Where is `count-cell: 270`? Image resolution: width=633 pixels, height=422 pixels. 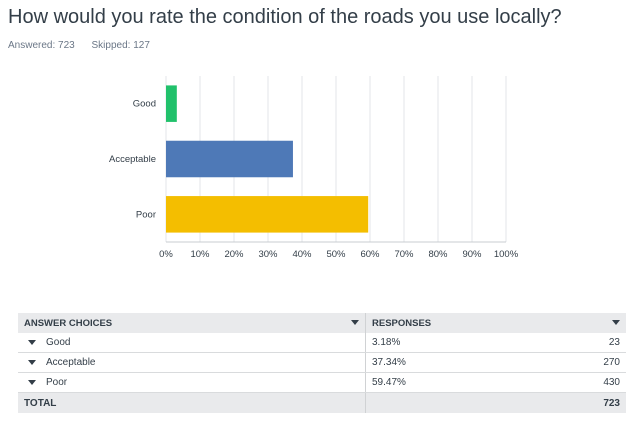
count-cell: 270 is located at coordinates (576, 362).